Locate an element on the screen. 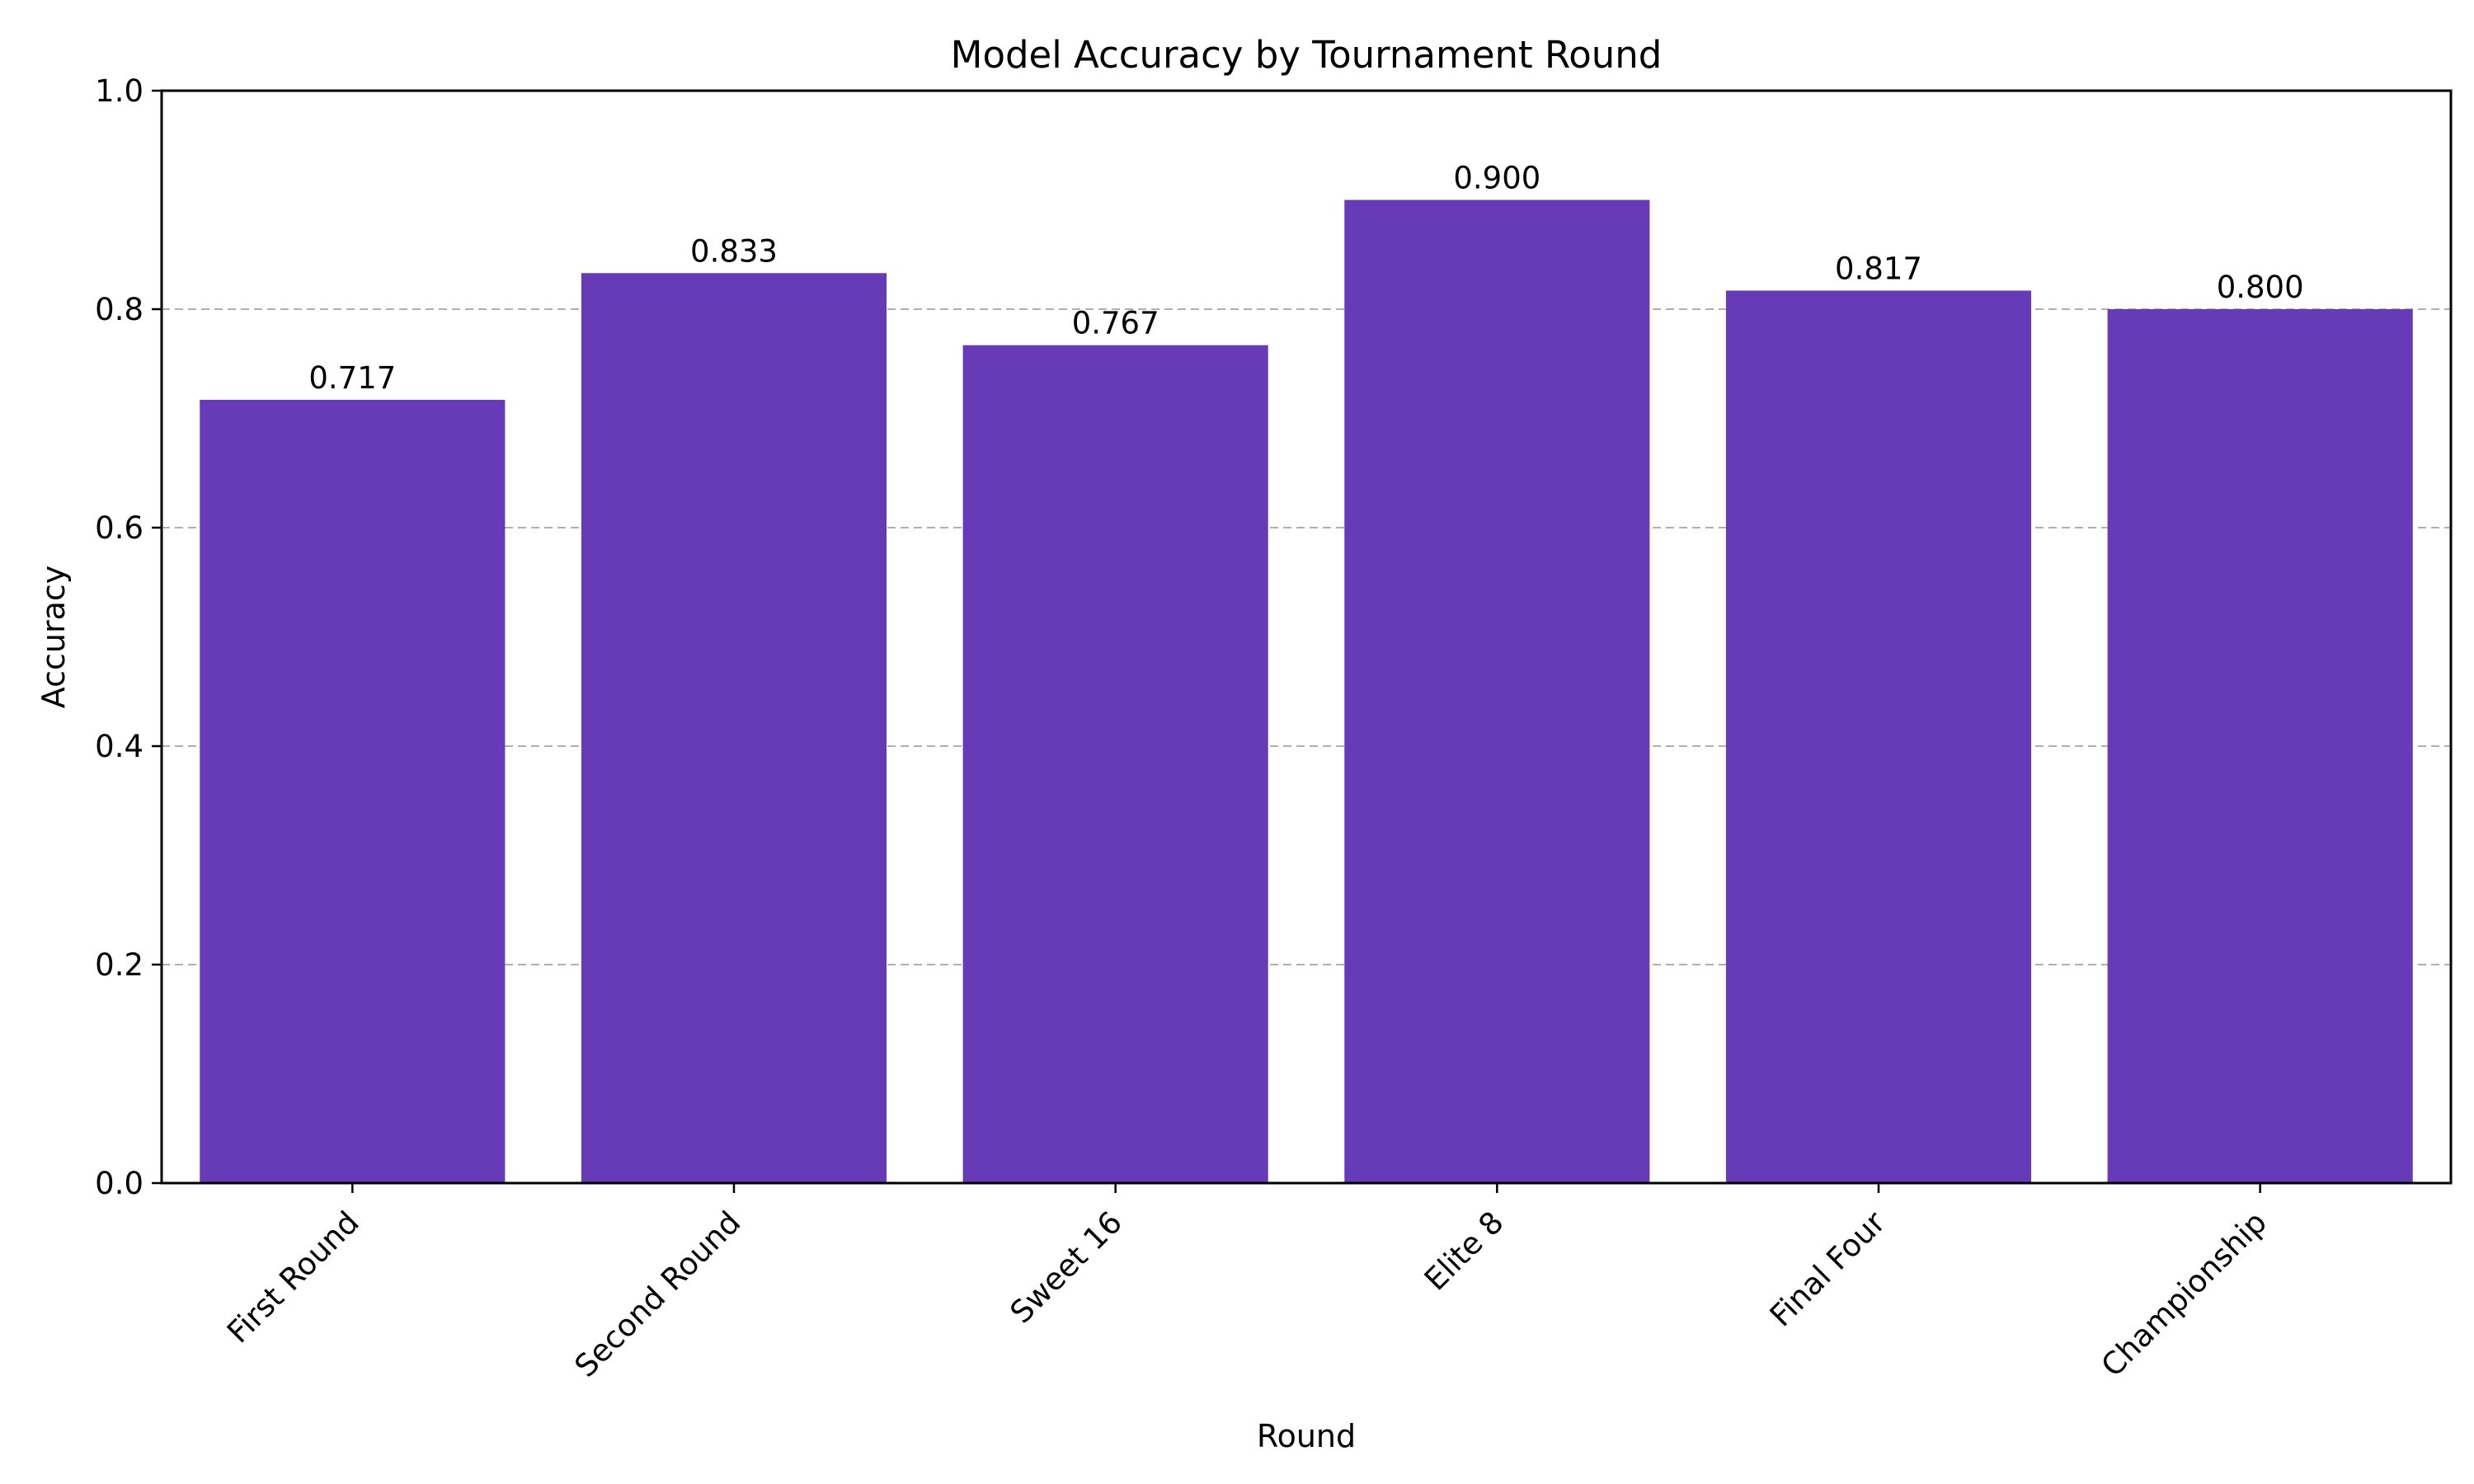 The width and height of the screenshot is (2474, 1484). bar-value-label: 0.767 is located at coordinates (1115, 323).